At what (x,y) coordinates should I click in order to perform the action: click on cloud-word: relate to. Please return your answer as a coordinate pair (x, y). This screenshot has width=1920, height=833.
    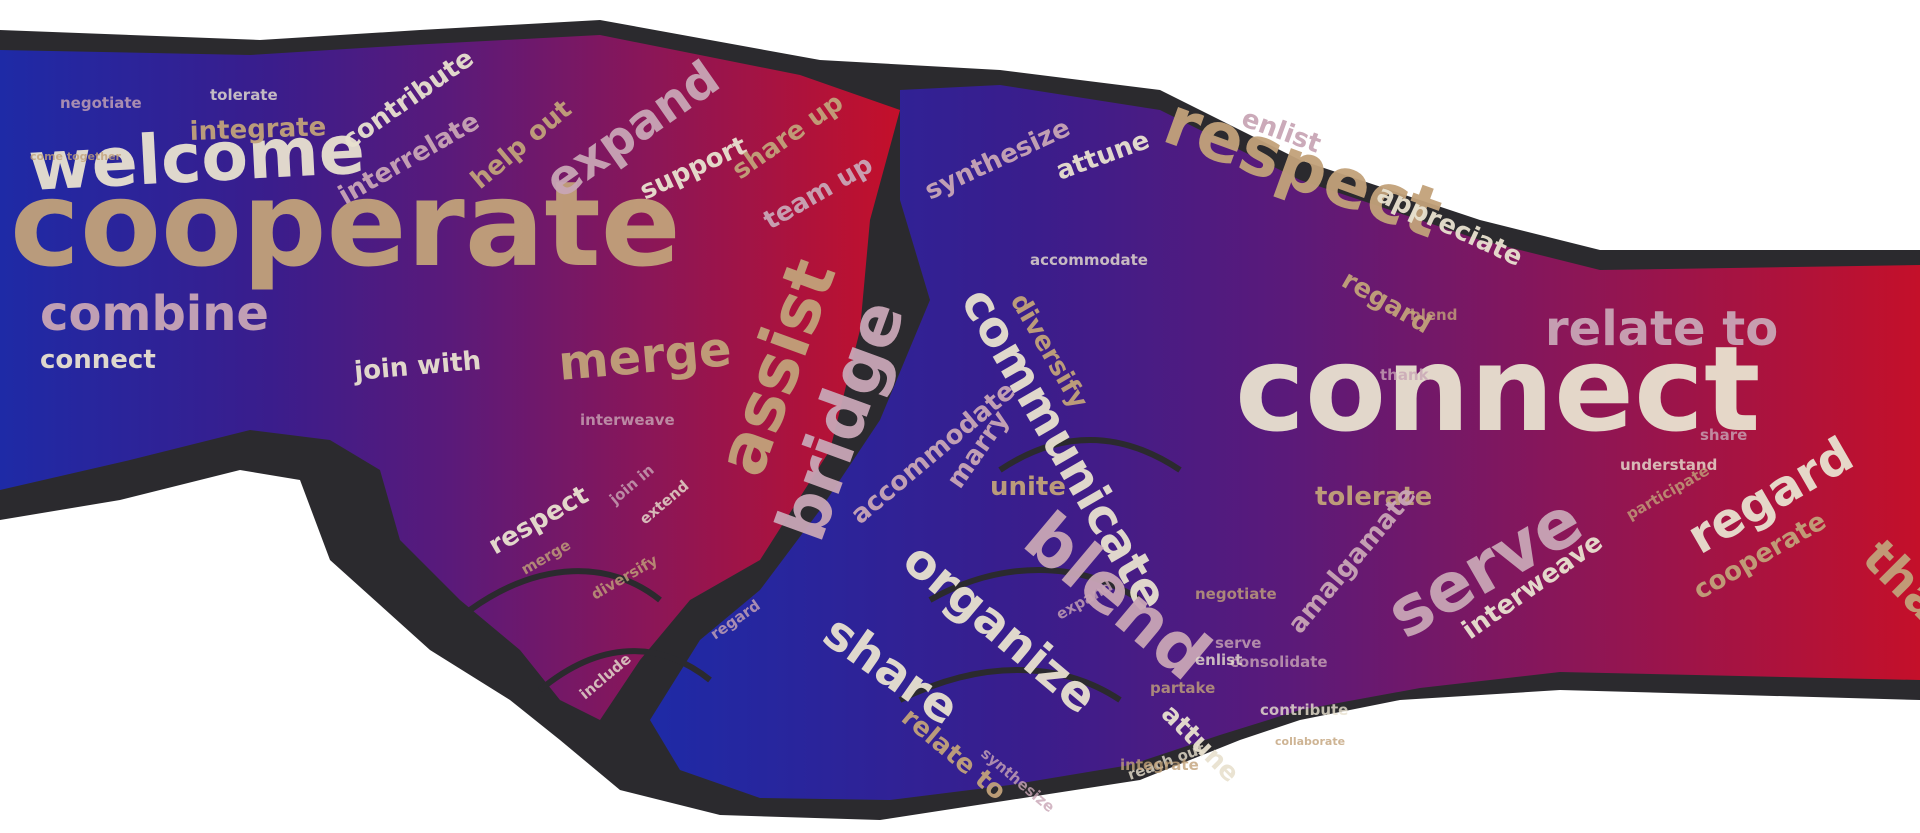
    Looking at the image, I should click on (1661, 329).